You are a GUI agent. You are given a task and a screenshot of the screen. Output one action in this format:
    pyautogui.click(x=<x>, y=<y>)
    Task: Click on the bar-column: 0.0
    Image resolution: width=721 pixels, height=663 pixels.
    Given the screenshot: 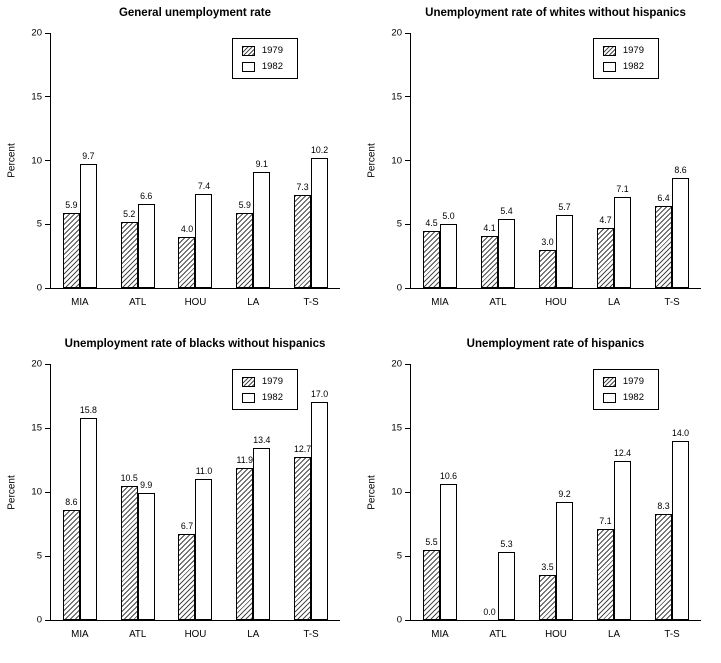 What is the action you would take?
    pyautogui.click(x=489, y=492)
    